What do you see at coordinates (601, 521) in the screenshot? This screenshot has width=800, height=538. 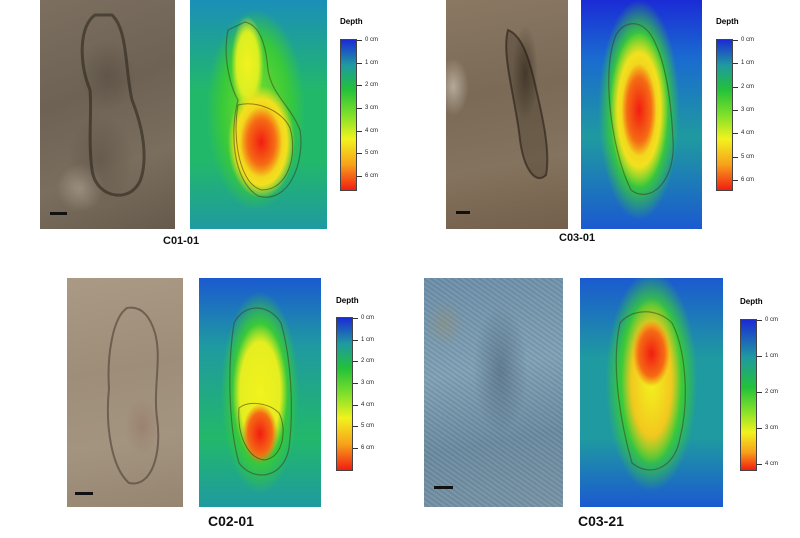 I see `panel-label-c03-21: C03-21` at bounding box center [601, 521].